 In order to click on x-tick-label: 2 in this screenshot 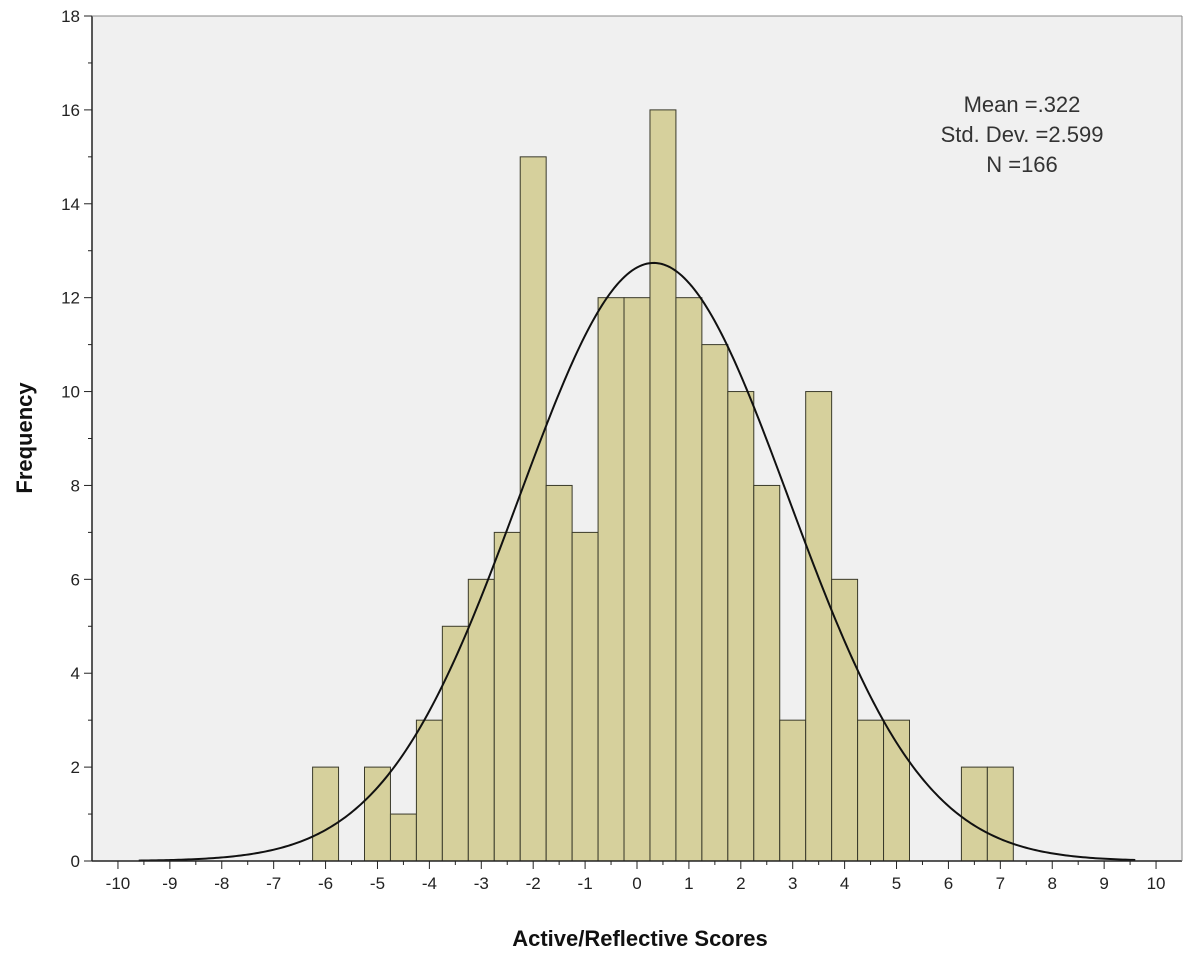, I will do `click(740, 883)`.